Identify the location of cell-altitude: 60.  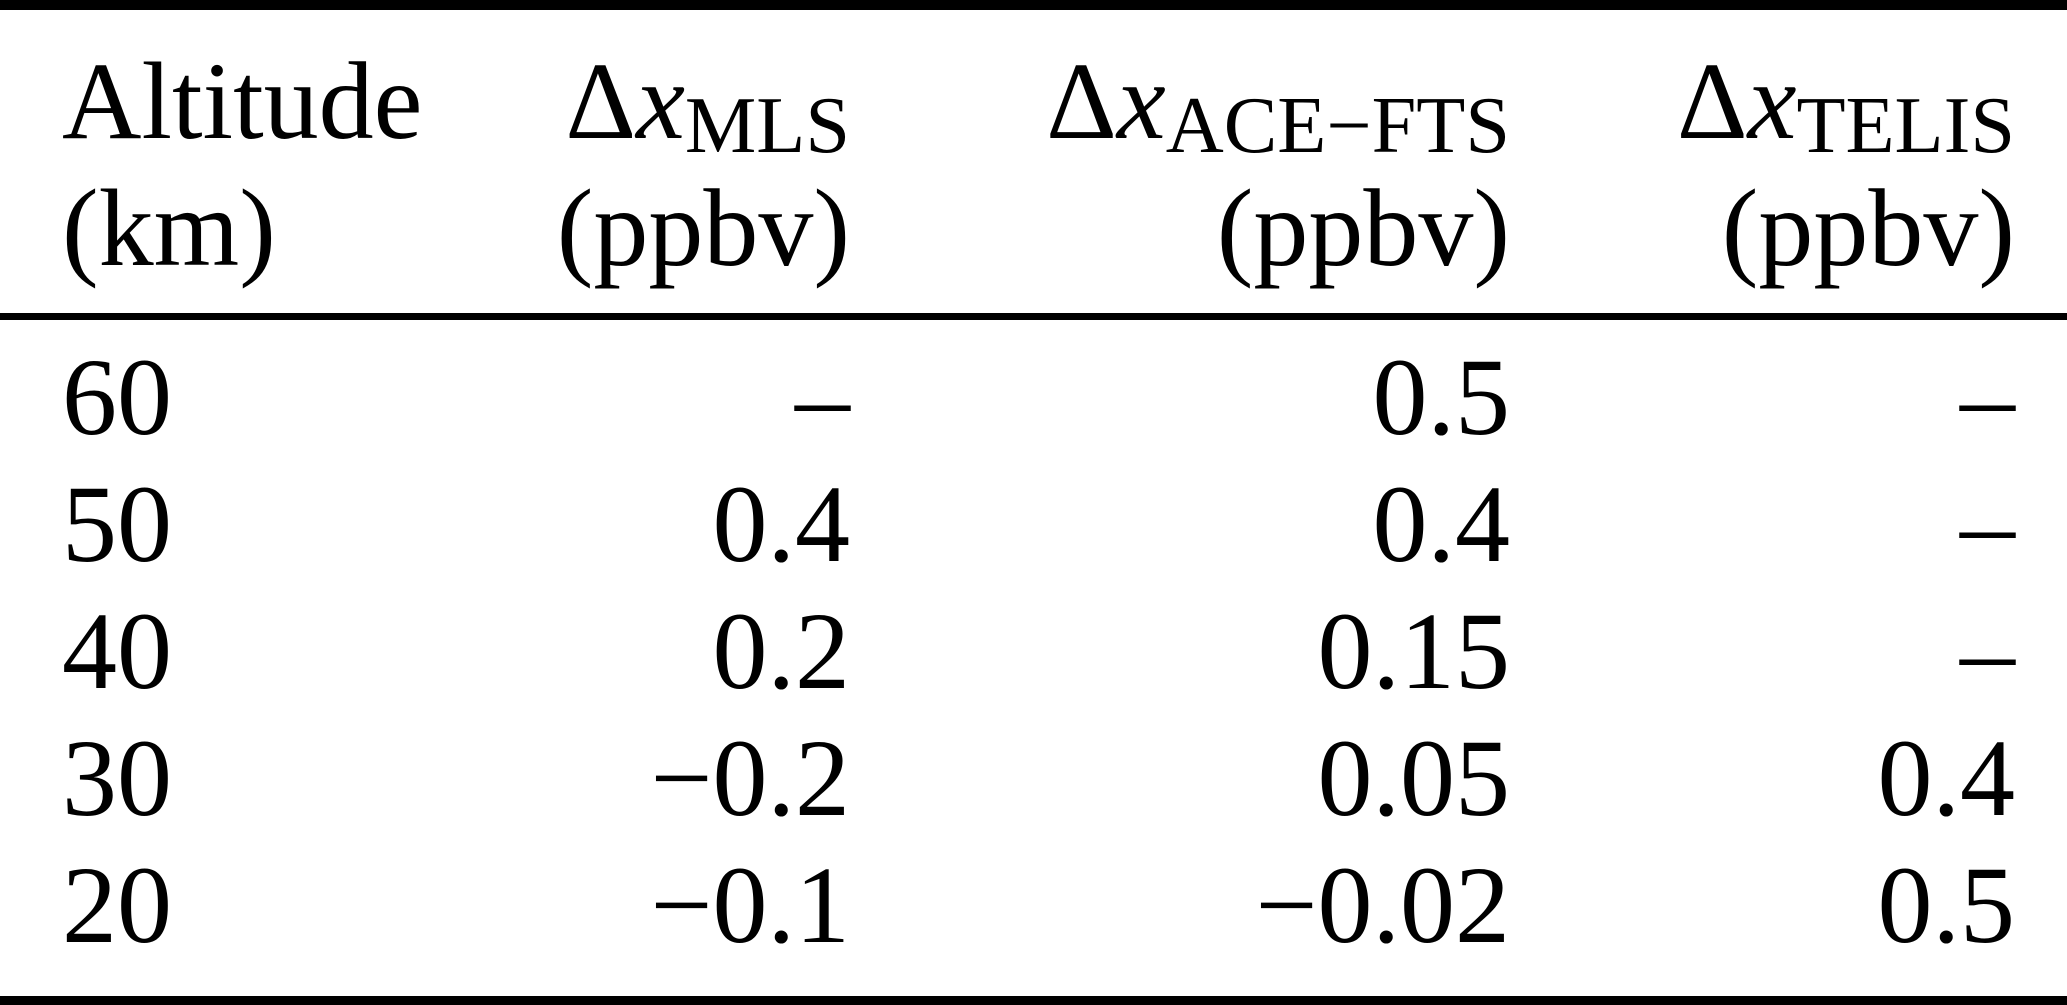
(117, 397).